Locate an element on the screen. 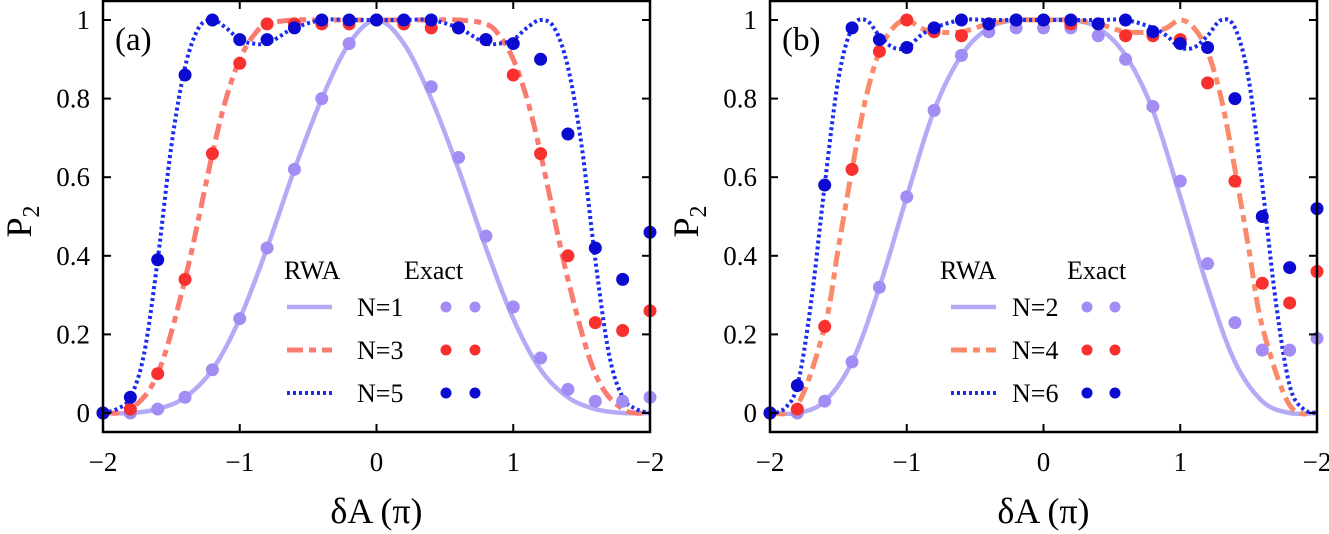  y-tick-label: 0.2 is located at coordinates (73, 334).